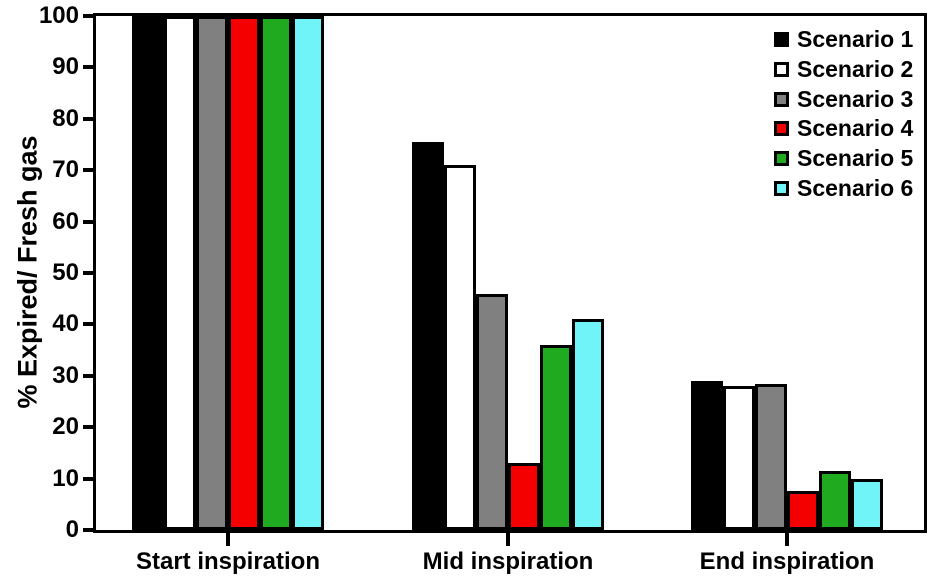 This screenshot has height=582, width=931. Describe the element at coordinates (65, 478) in the screenshot. I see `y-tick-label: 10` at that location.